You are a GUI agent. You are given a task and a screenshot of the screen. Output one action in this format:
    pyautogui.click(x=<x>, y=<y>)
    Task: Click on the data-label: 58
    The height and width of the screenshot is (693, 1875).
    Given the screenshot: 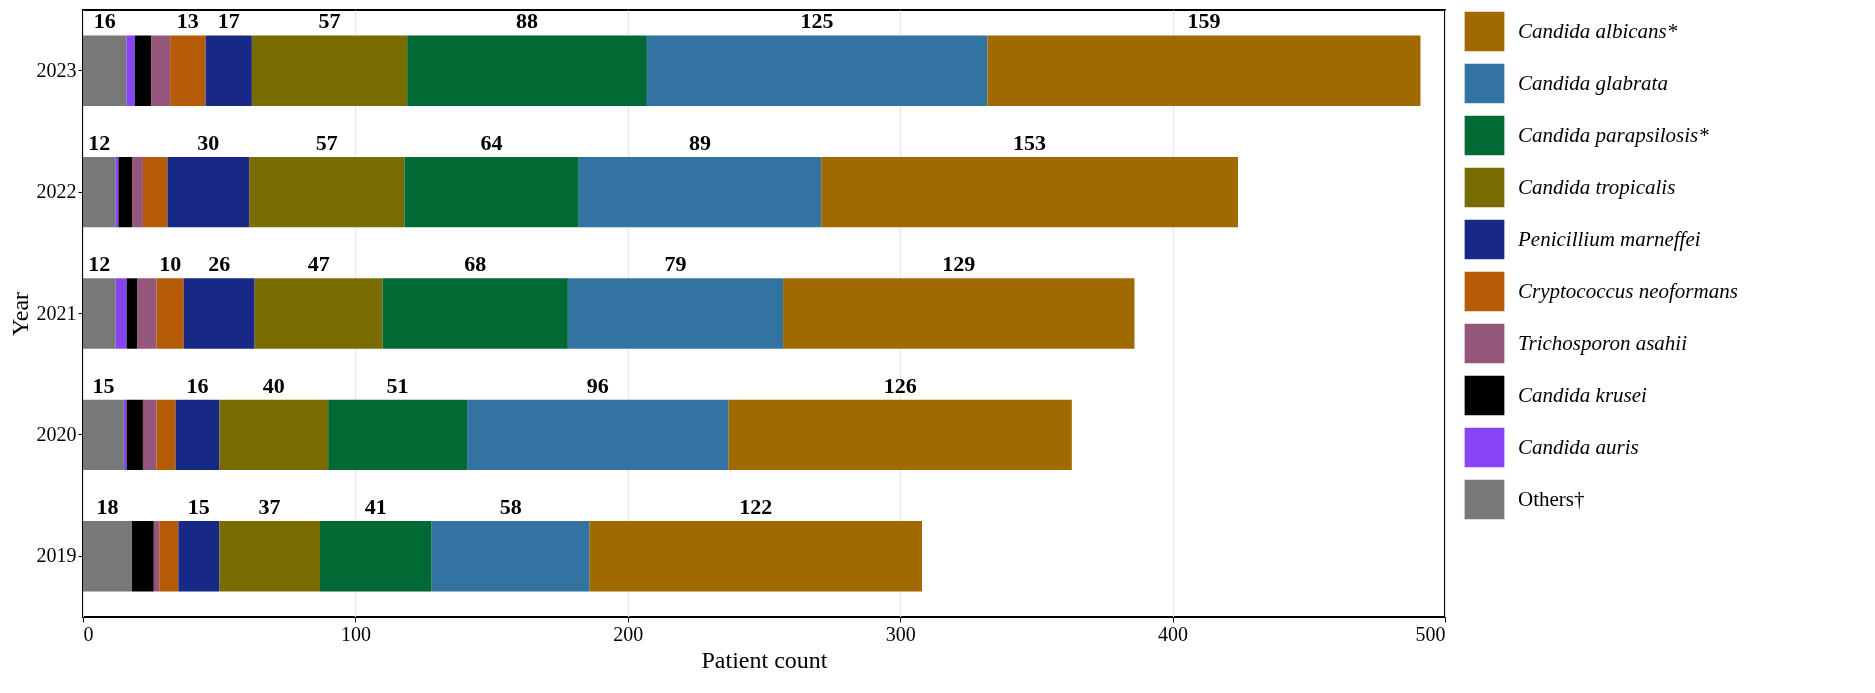 What is the action you would take?
    pyautogui.click(x=510, y=507)
    